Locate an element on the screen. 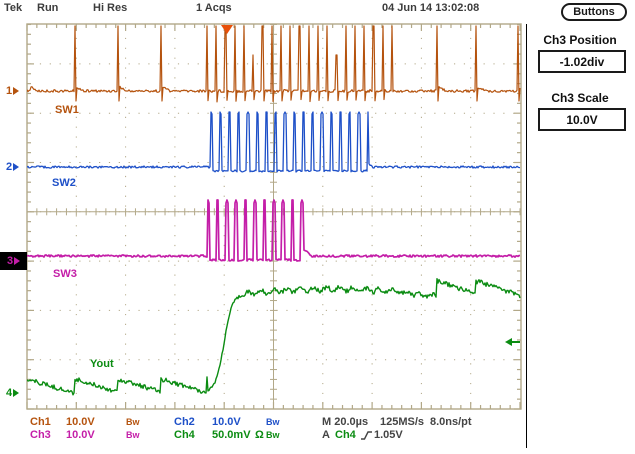  ch2-bandwidth-badge: Bw is located at coordinates (273, 422).